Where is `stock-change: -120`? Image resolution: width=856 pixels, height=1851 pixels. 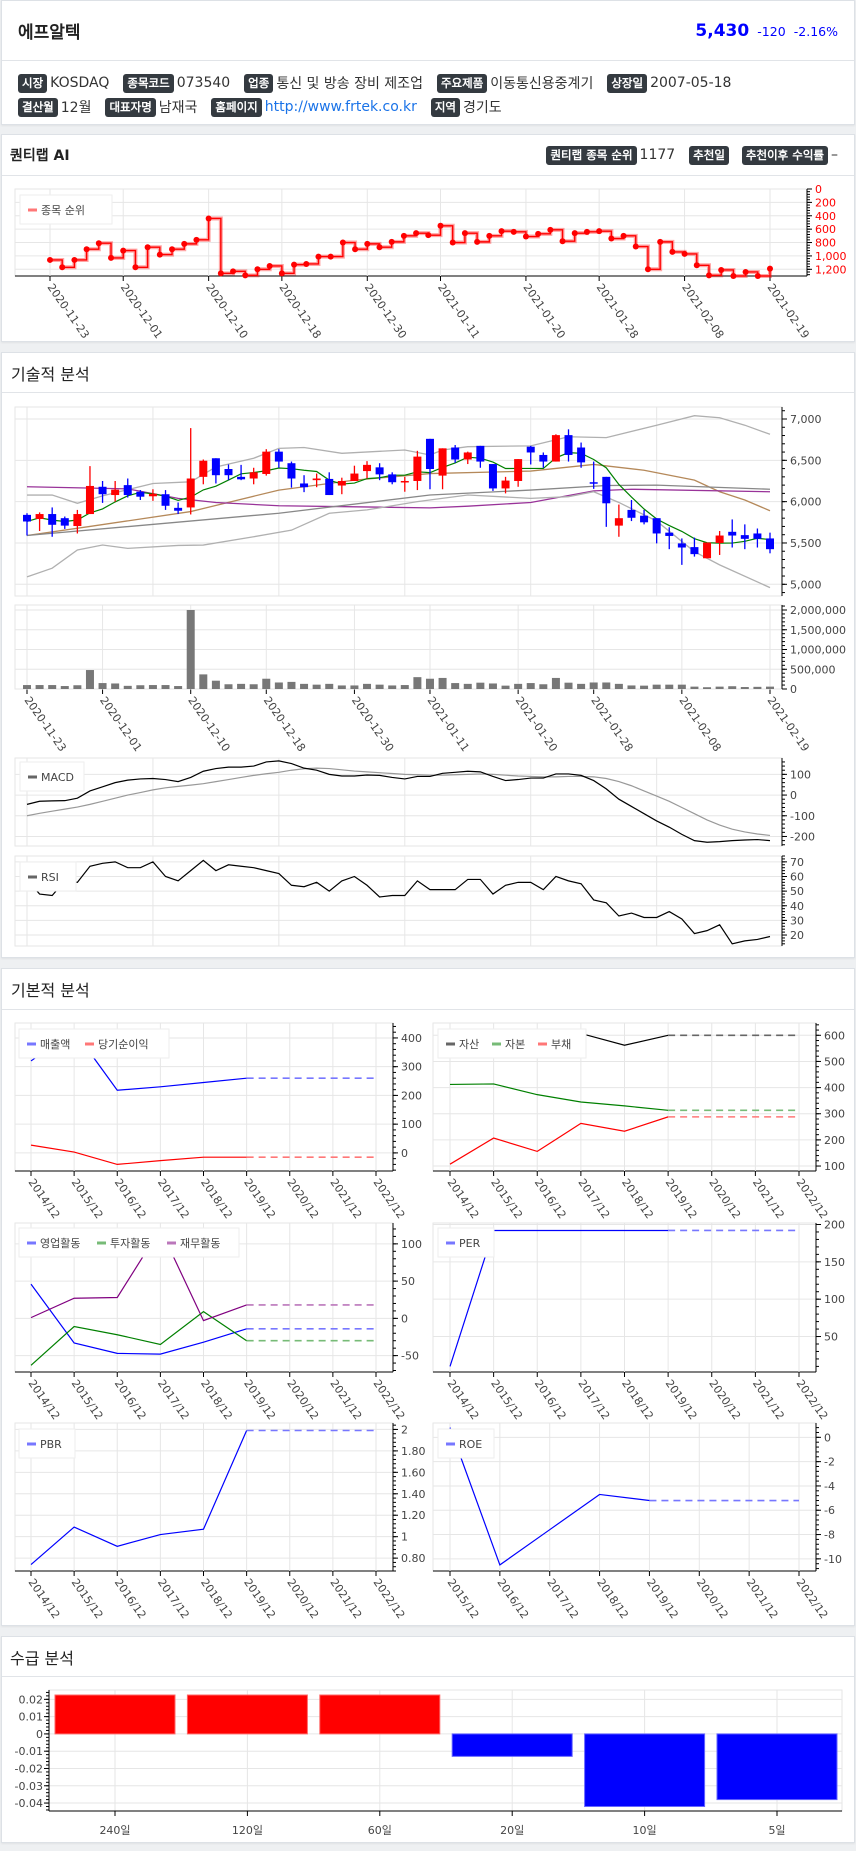
stock-change: -120 is located at coordinates (771, 31).